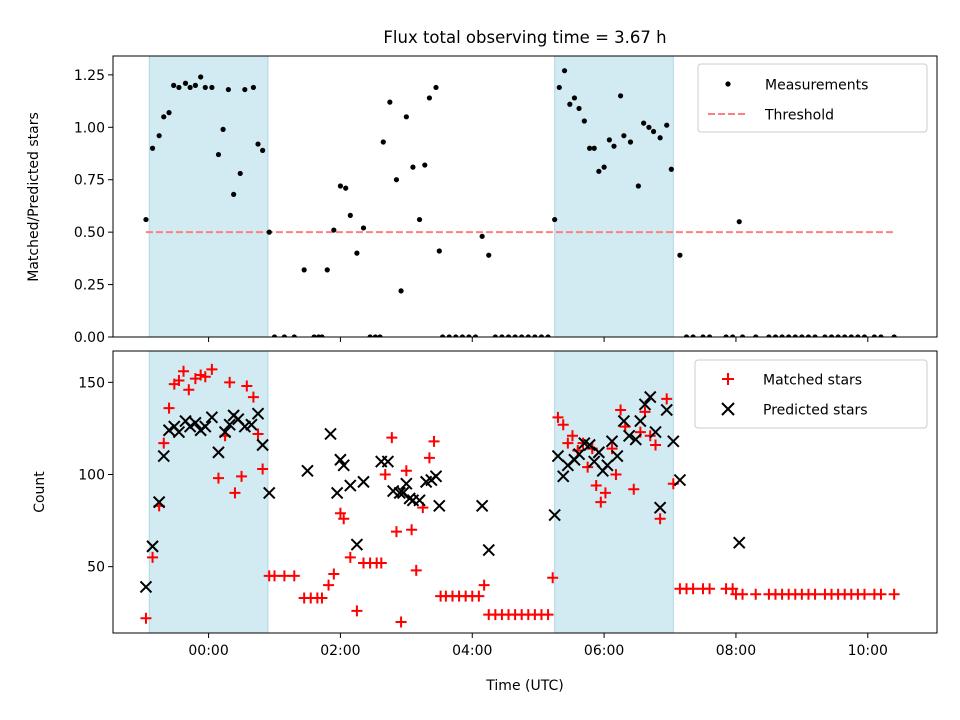  What do you see at coordinates (89, 338) in the screenshot?
I see `y-tick-label: 0.00` at bounding box center [89, 338].